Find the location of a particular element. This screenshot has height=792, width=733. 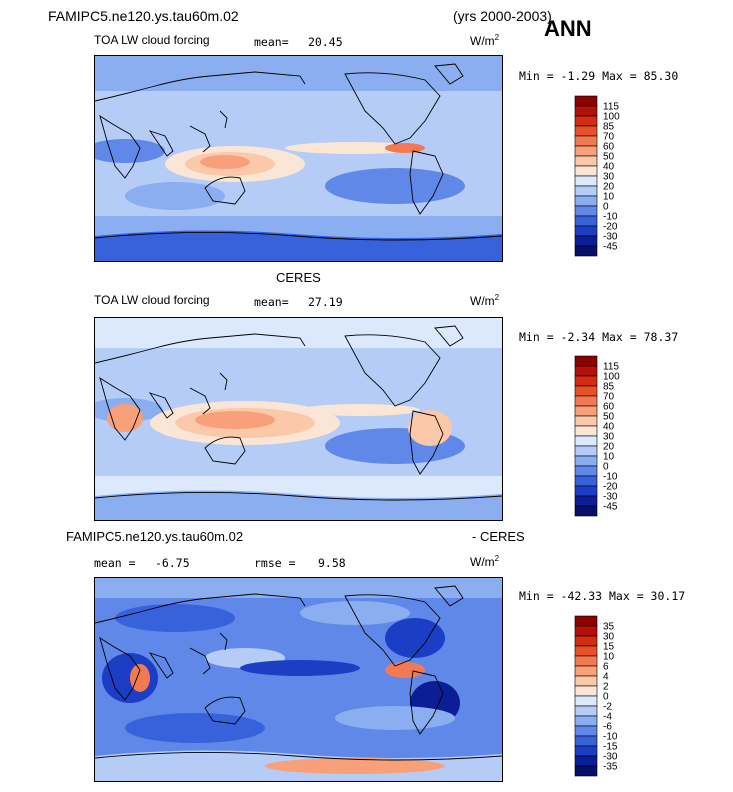

map-obs-amazon-convection is located at coordinates (430, 428).